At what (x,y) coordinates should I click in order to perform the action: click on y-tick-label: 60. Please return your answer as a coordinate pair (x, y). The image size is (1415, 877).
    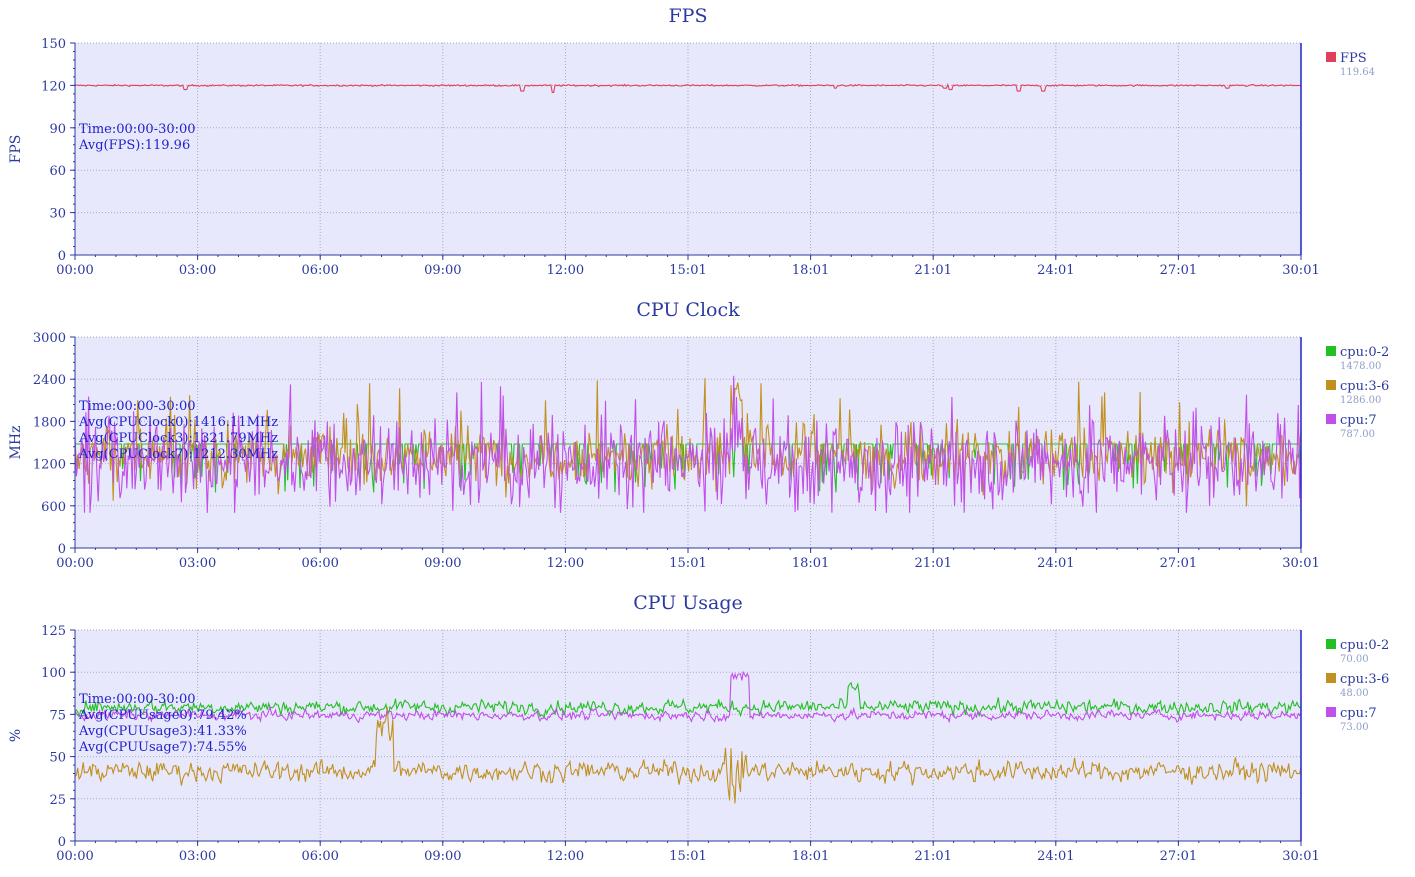
    Looking at the image, I should click on (57, 171).